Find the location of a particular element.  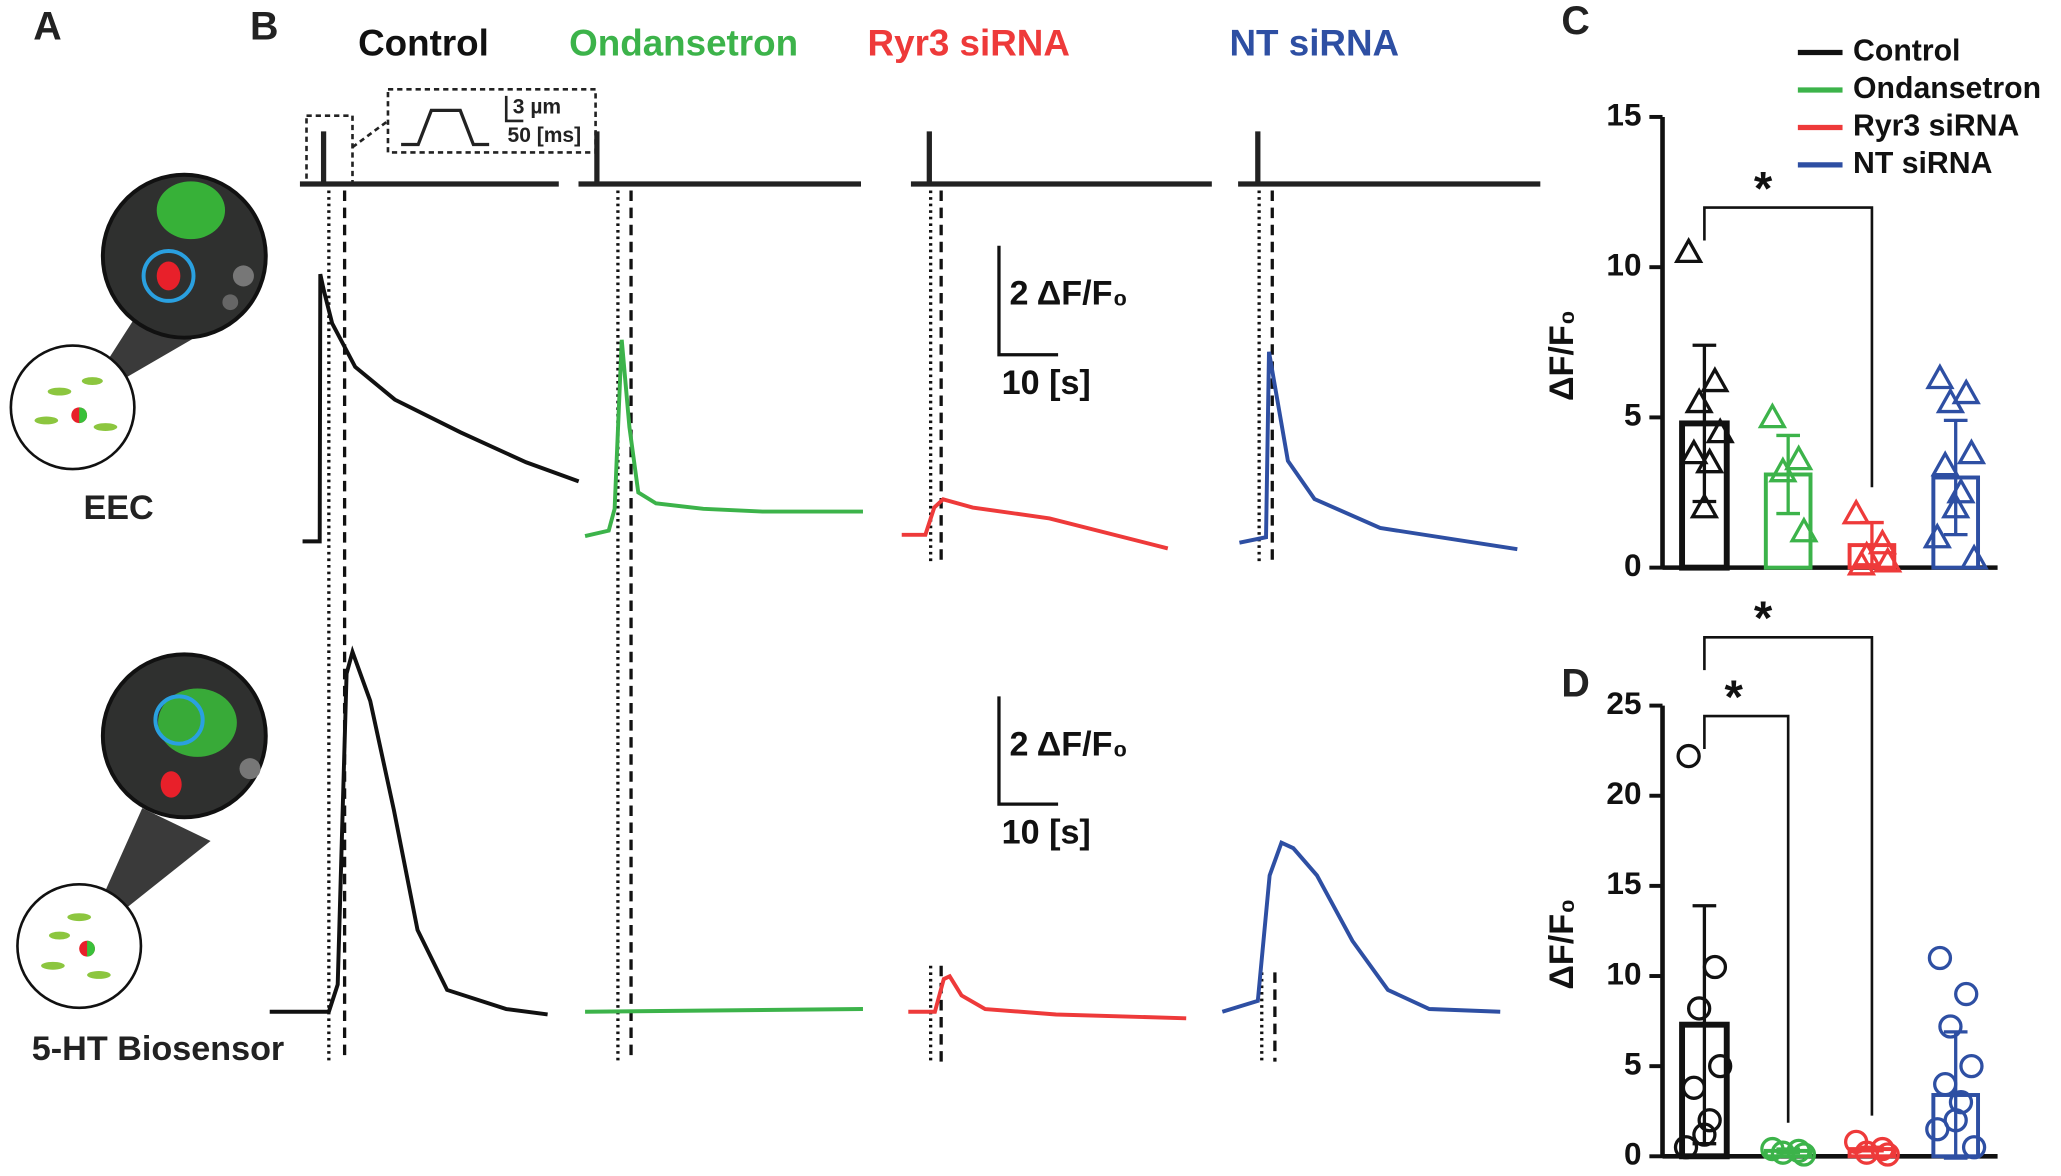

legend-label: Ondansetron is located at coordinates (1947, 88).